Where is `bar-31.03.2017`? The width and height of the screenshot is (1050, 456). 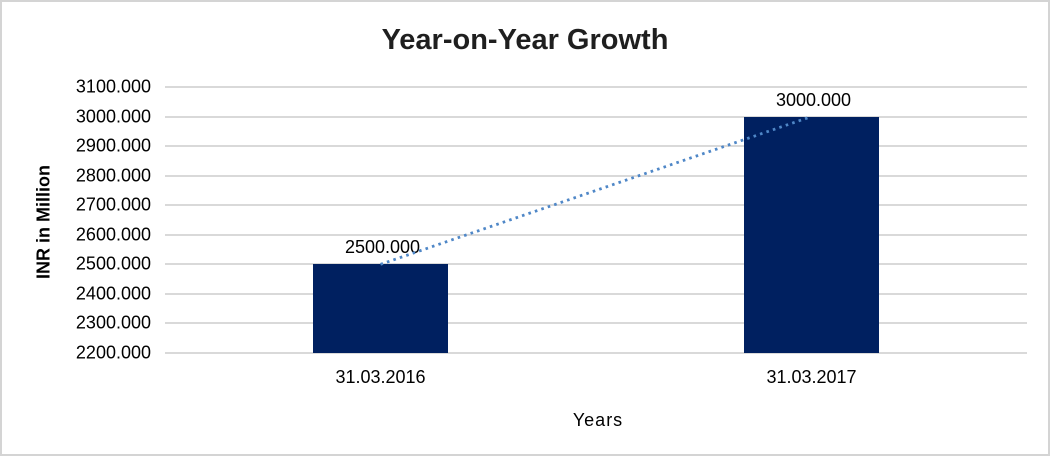 bar-31.03.2017 is located at coordinates (811, 234).